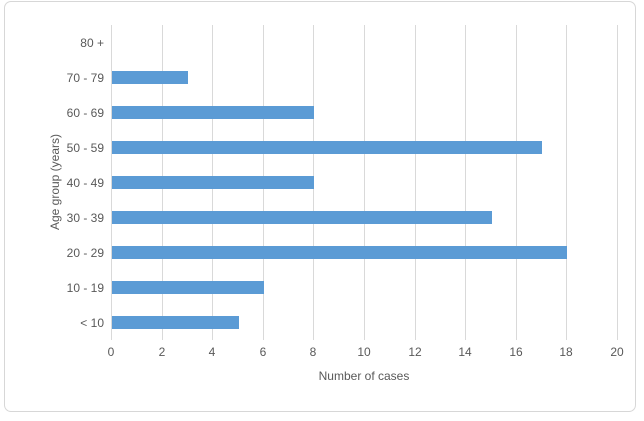  I want to click on y-category-label: 80 +, so click(92, 43).